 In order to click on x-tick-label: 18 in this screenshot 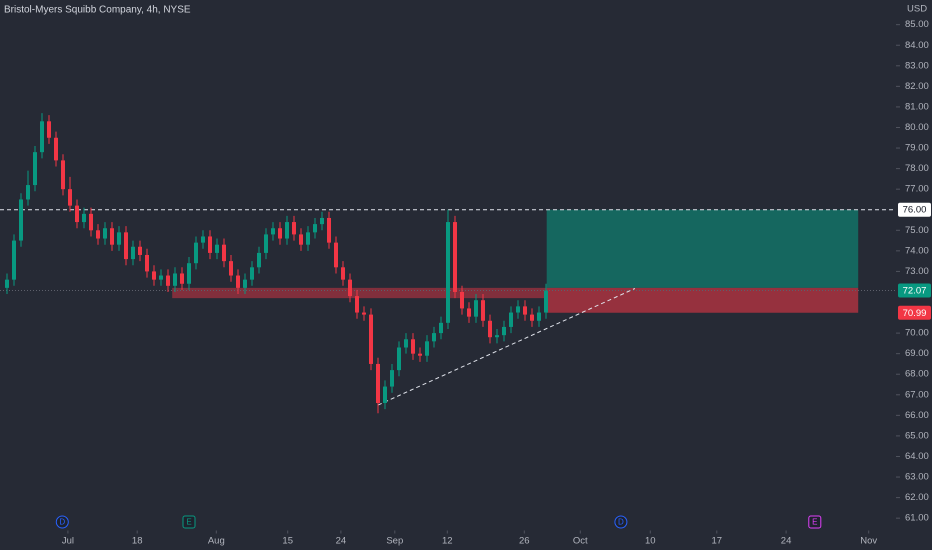, I will do `click(137, 541)`.